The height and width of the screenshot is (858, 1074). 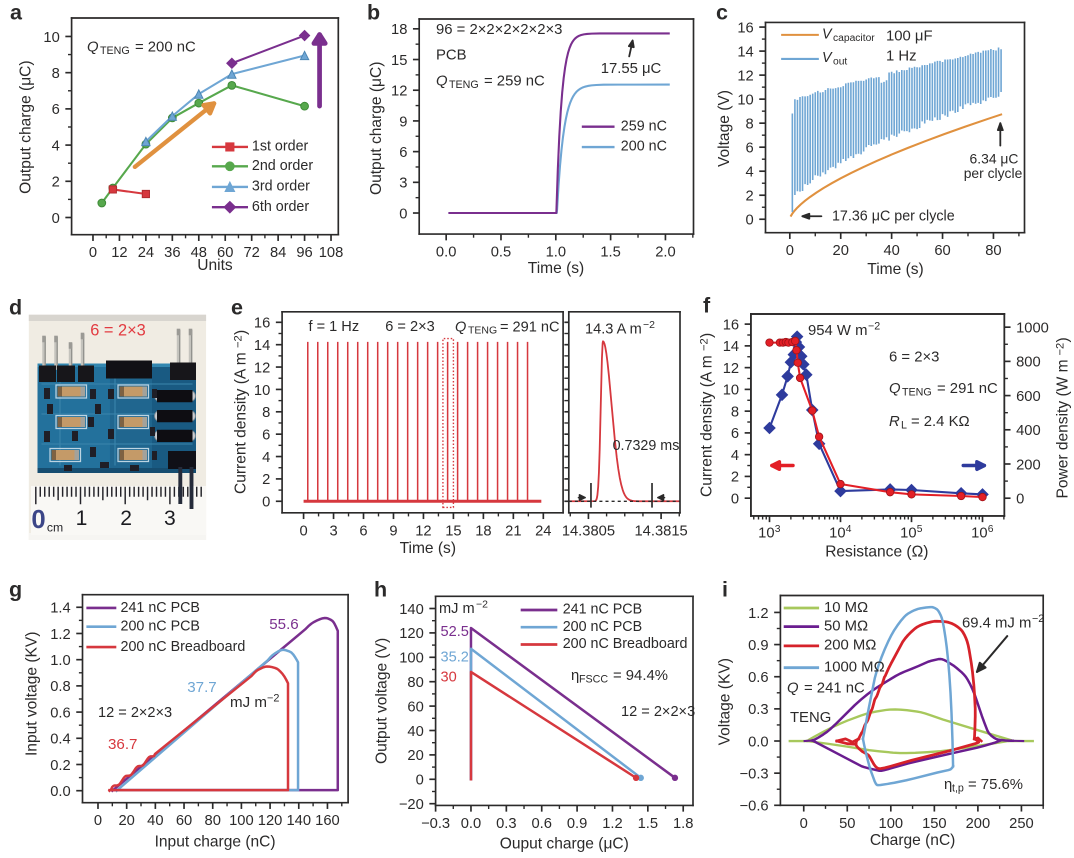 I want to click on svg-text: 24, so click(x=146, y=253).